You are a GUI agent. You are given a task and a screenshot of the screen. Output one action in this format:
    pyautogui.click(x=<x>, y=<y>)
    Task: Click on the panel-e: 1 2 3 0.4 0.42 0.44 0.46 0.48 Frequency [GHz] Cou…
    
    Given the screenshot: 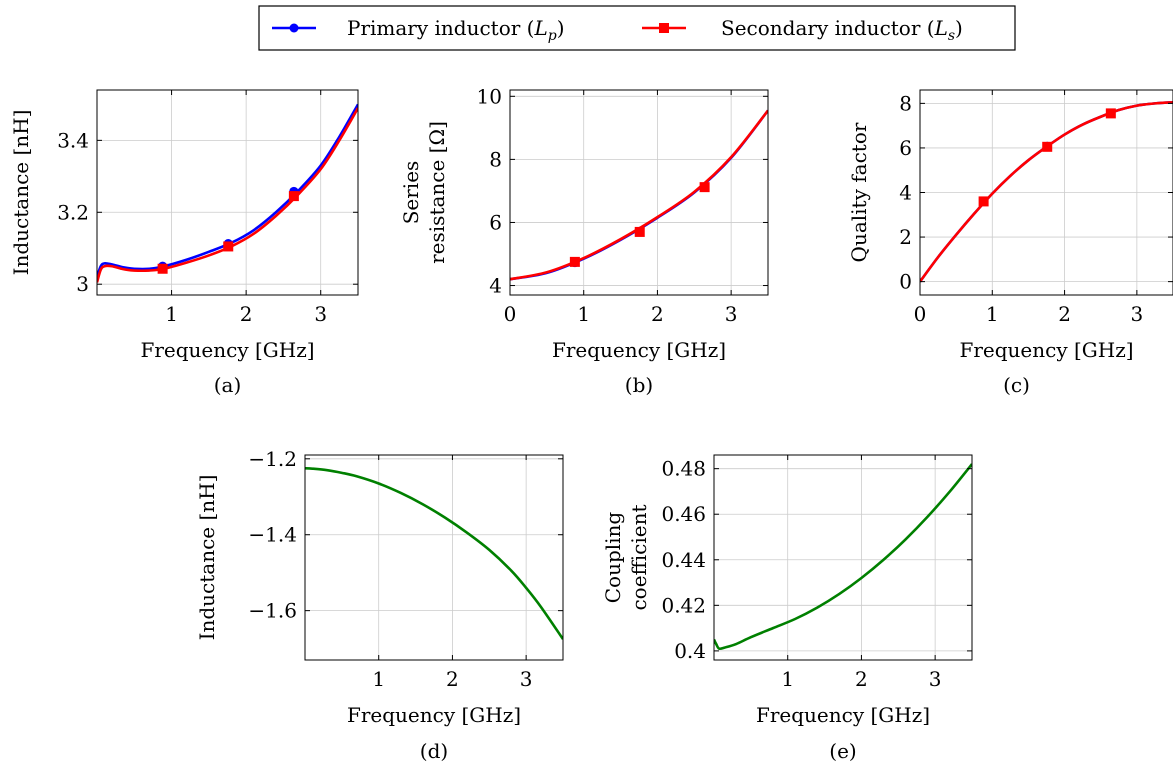 What is the action you would take?
    pyautogui.click(x=787, y=608)
    